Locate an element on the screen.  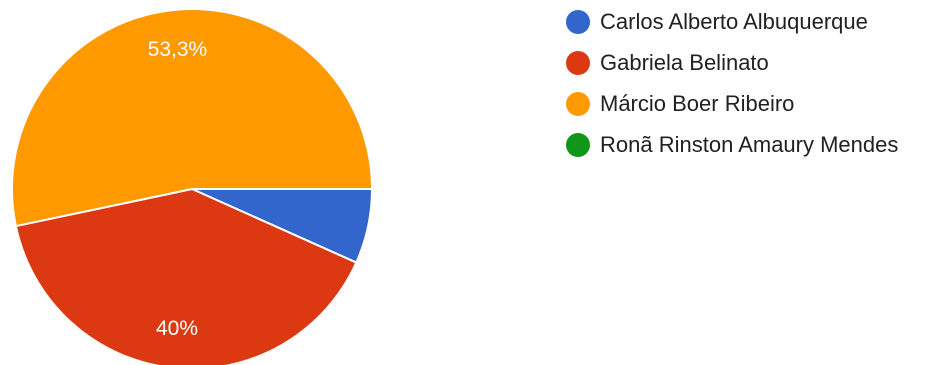
legend-swatch-rona is located at coordinates (578, 144).